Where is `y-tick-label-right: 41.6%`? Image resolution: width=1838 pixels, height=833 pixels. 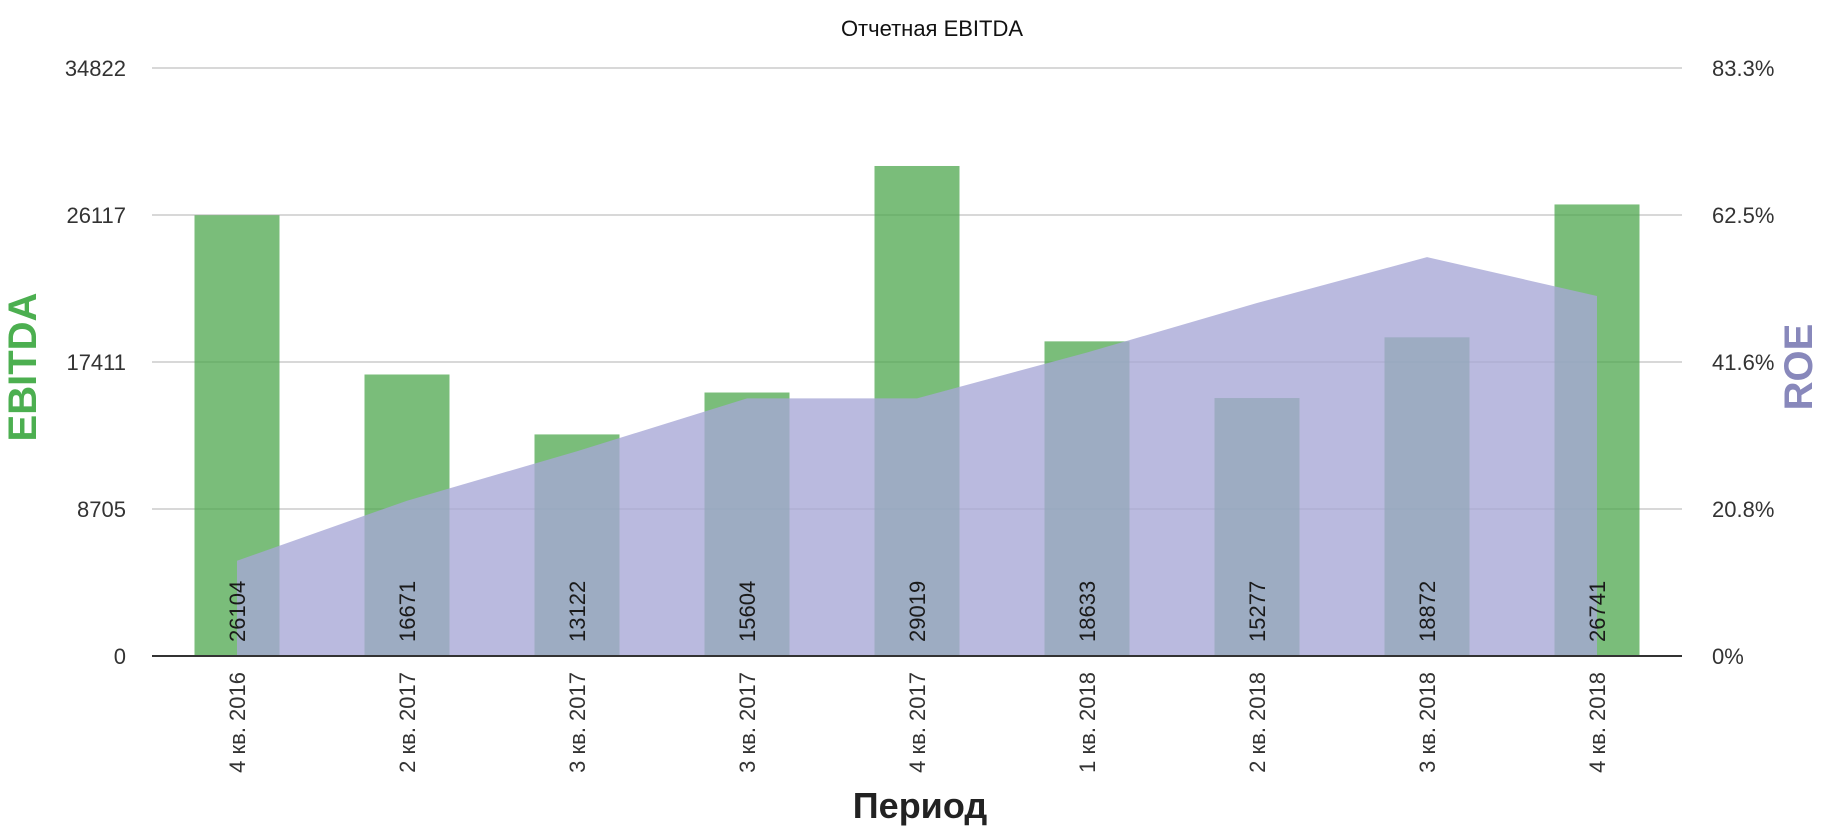 y-tick-label-right: 41.6% is located at coordinates (1743, 362).